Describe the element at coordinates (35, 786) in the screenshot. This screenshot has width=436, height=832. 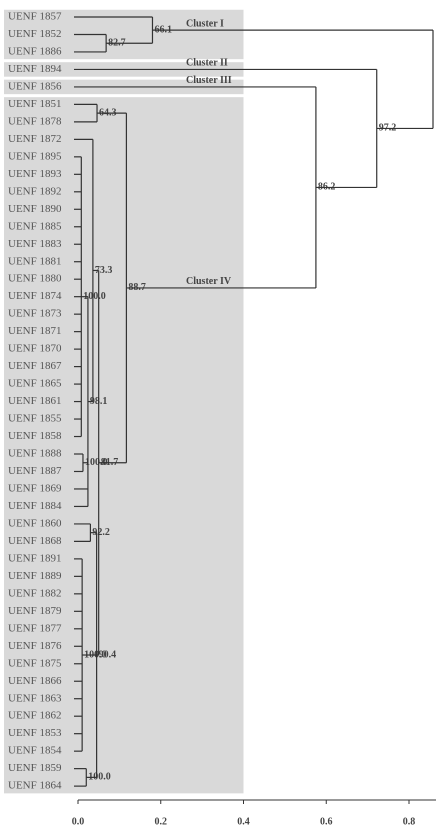
I see `leaf-label: UENF 1864` at that location.